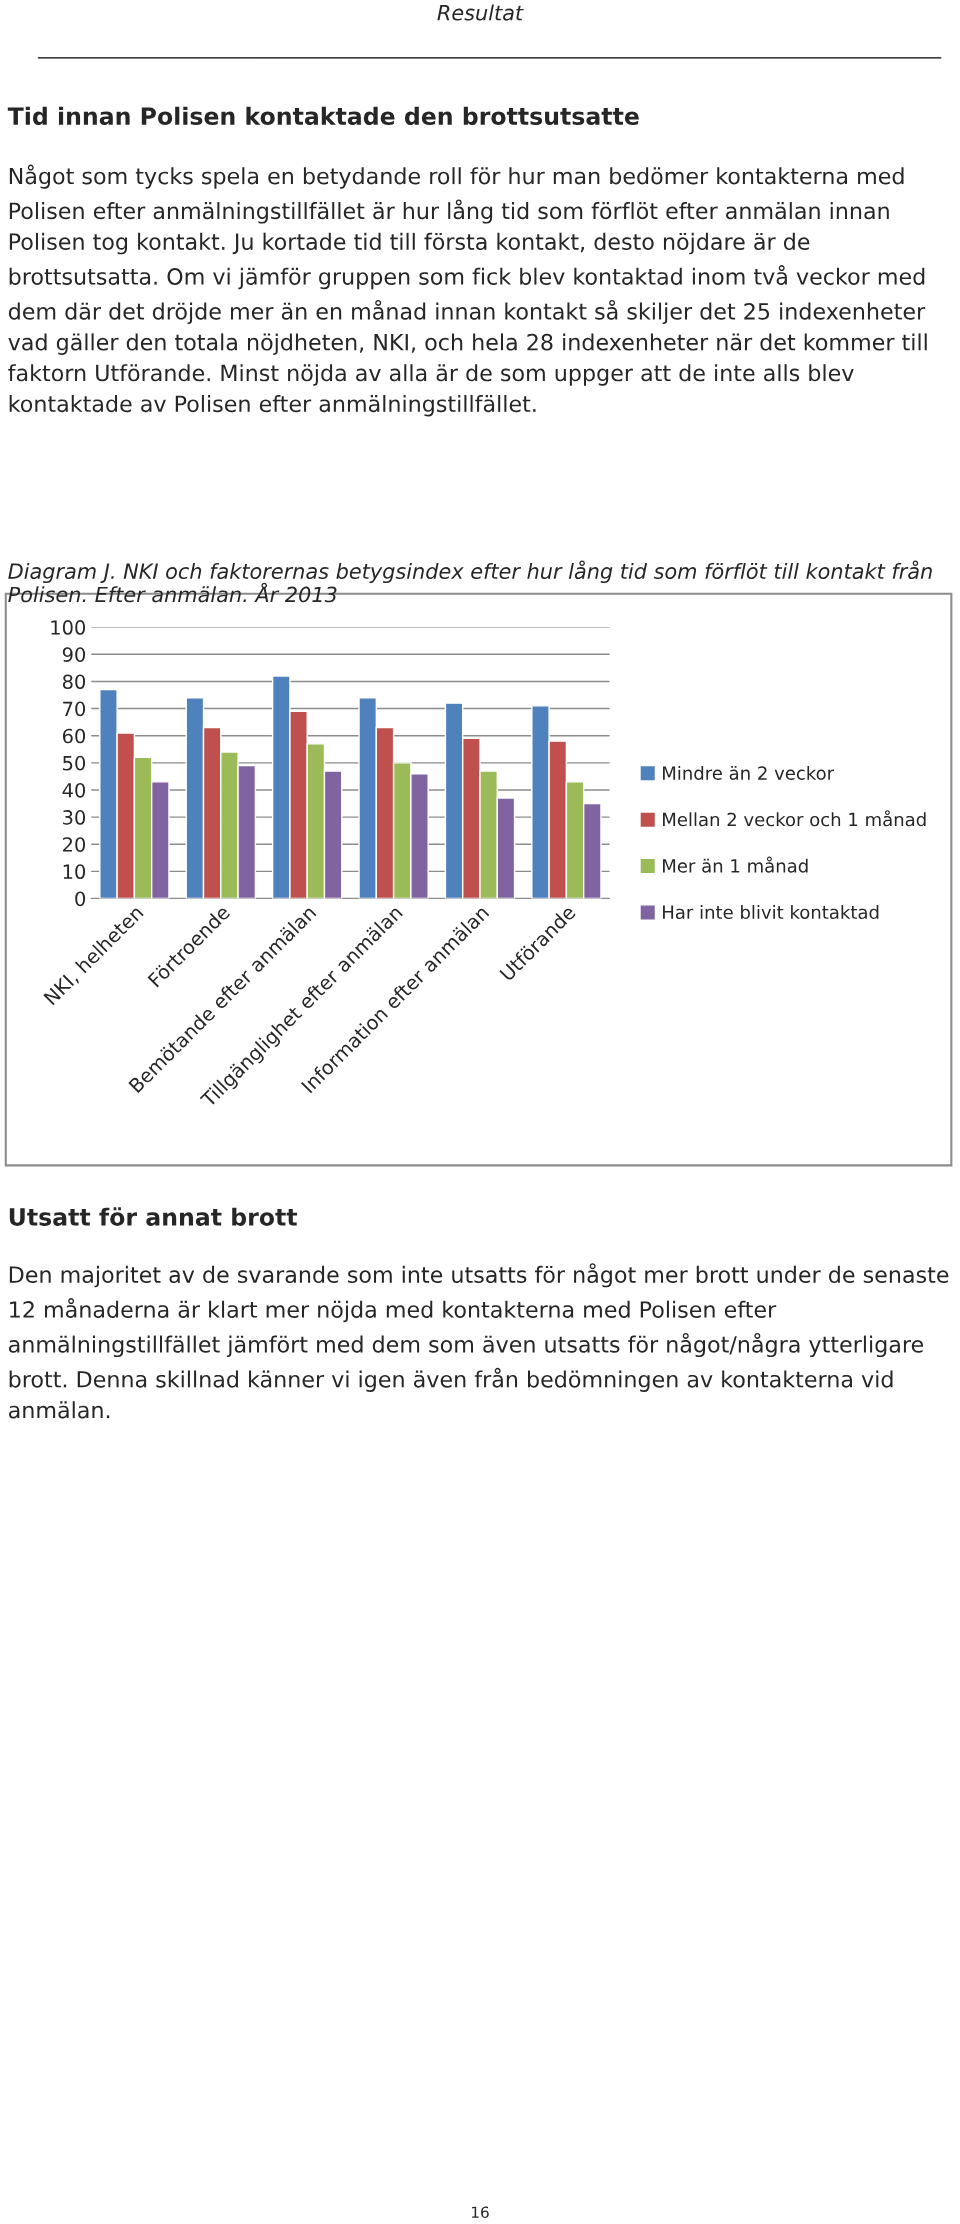 This screenshot has width=960, height=2224. Describe the element at coordinates (80, 899) in the screenshot. I see `y-tick-label: 0` at that location.